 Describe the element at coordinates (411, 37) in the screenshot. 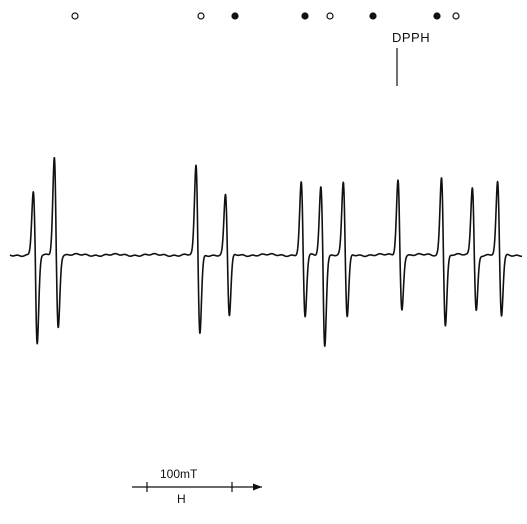

I see `dpph-label: DPPH` at that location.